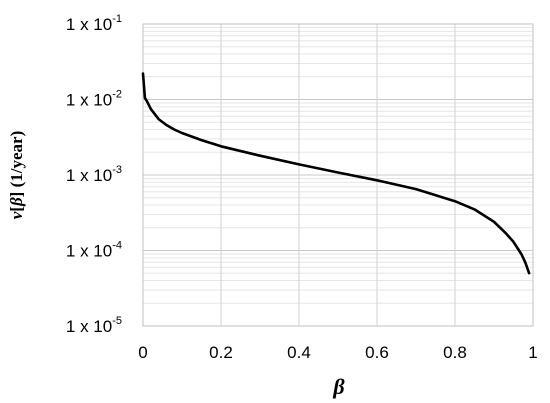 The height and width of the screenshot is (403, 550). I want to click on x-axis-title: β, so click(338, 386).